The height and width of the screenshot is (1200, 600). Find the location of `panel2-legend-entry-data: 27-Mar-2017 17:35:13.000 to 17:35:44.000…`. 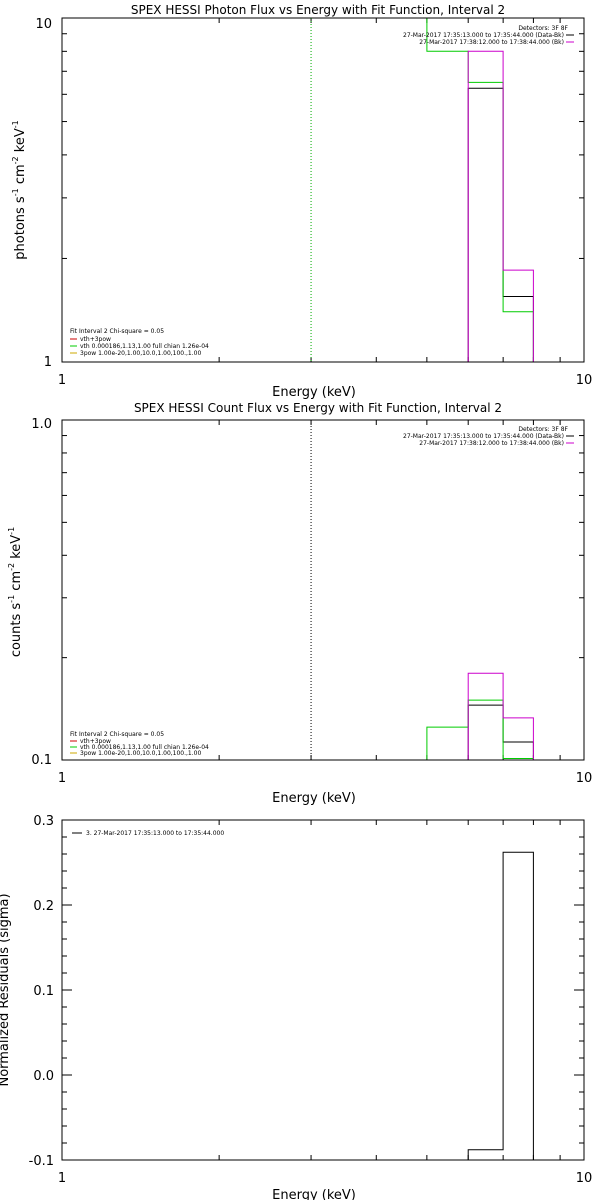

panel2-legend-entry-data: 27-Mar-2017 17:35:13.000 to 17:35:44.000… is located at coordinates (483, 436).